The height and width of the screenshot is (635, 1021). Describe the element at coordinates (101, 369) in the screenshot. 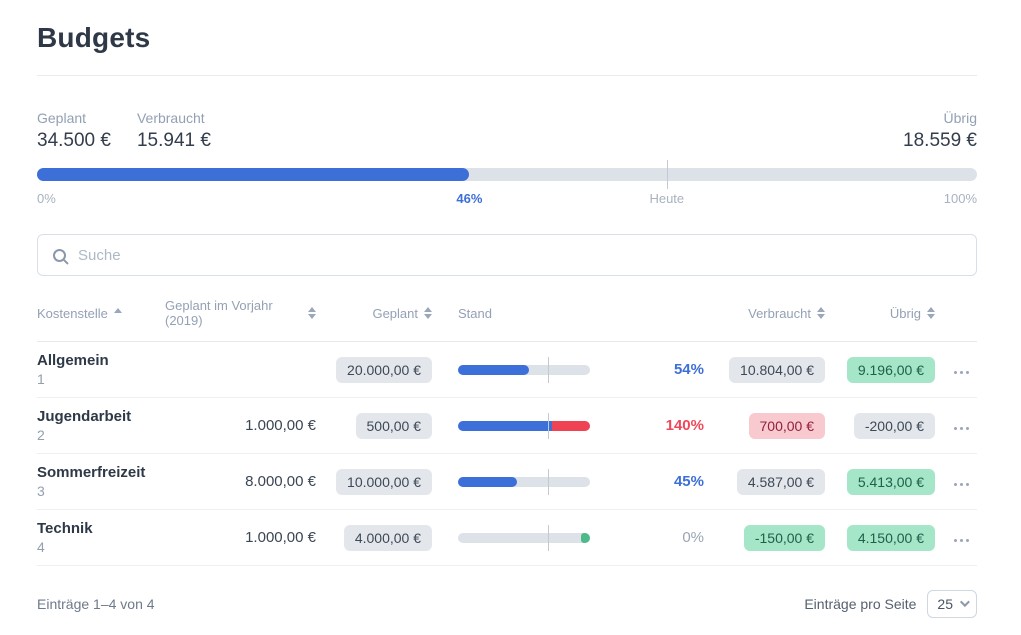

I see `cell-name: Allgemein 1` at that location.